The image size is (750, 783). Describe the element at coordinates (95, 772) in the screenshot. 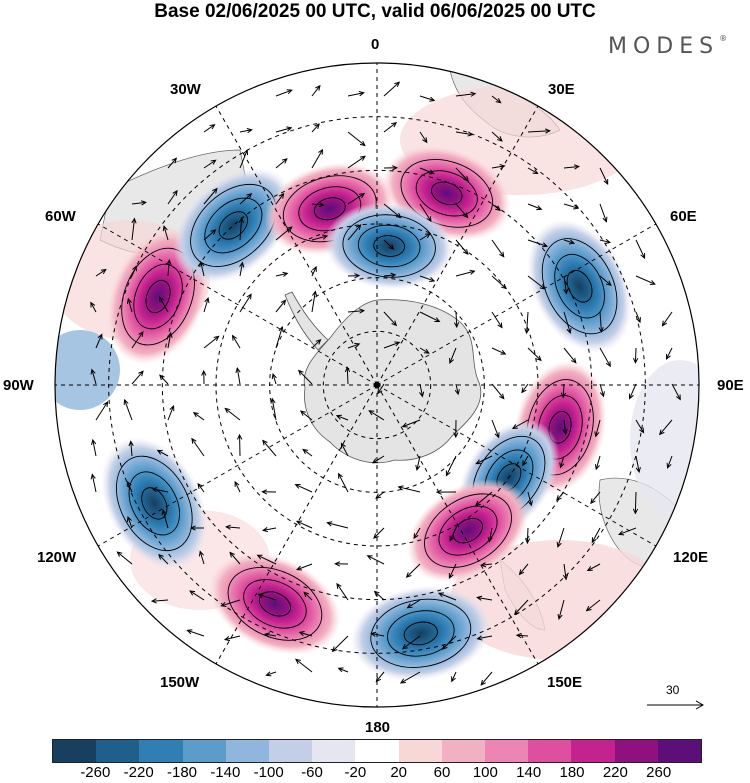

I see `colorbar-tick-label: -260` at that location.